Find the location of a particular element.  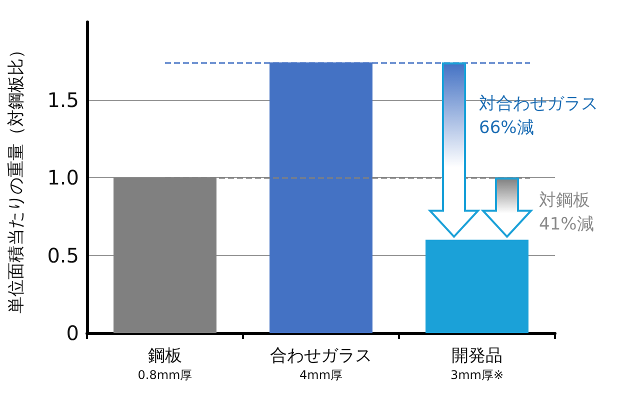

x-tick-label: 合わせガラス 4mm厚 is located at coordinates (321, 364).